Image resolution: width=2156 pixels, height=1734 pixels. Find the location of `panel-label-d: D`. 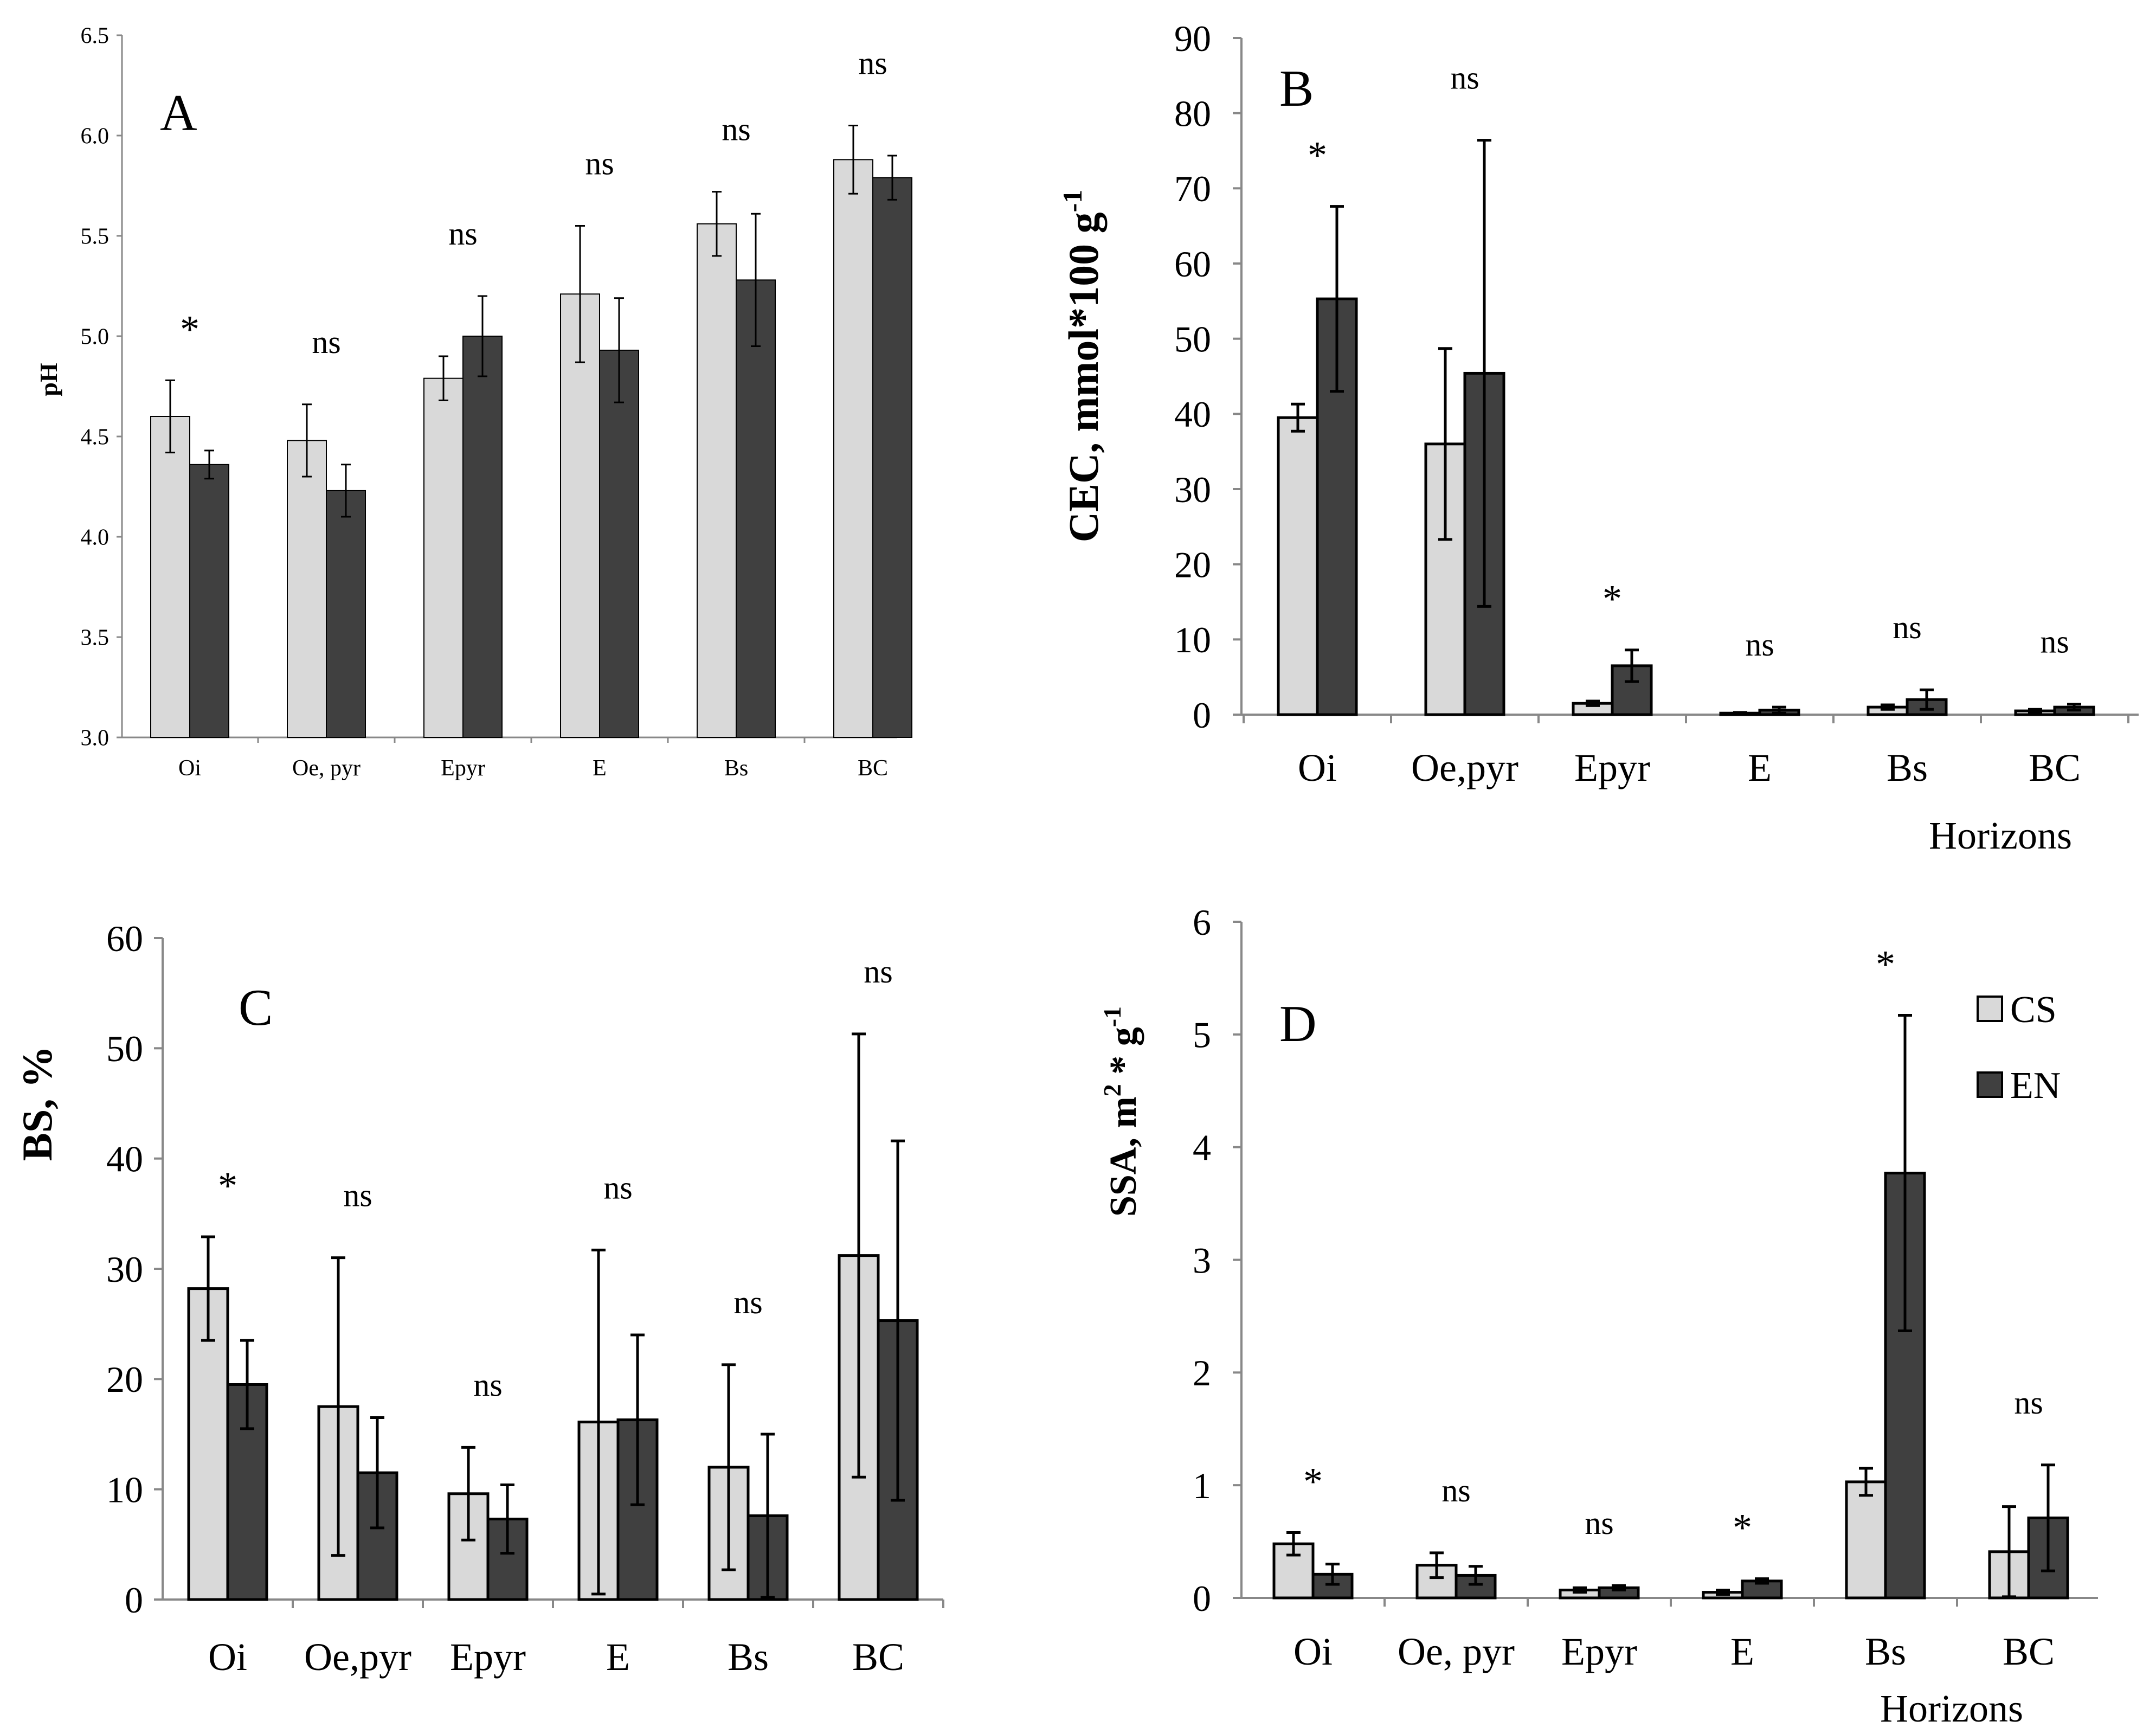

panel-label-d: D is located at coordinates (1298, 1023).